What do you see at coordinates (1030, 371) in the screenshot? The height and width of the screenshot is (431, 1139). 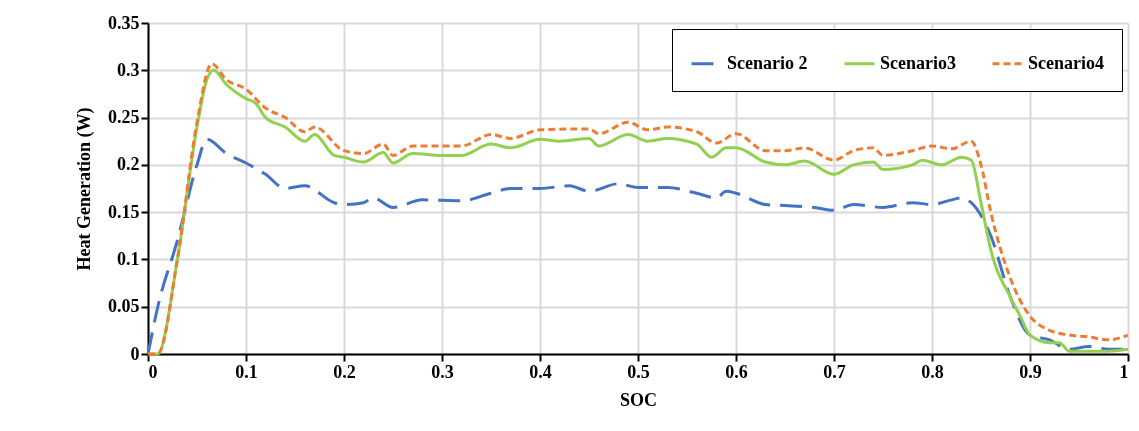 I see `x-tick-label: 0.9` at bounding box center [1030, 371].